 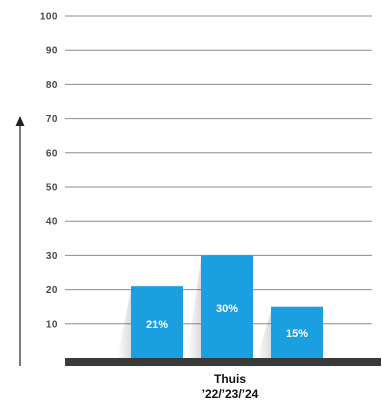 I want to click on y-tick-label-30: 30, so click(x=52, y=256).